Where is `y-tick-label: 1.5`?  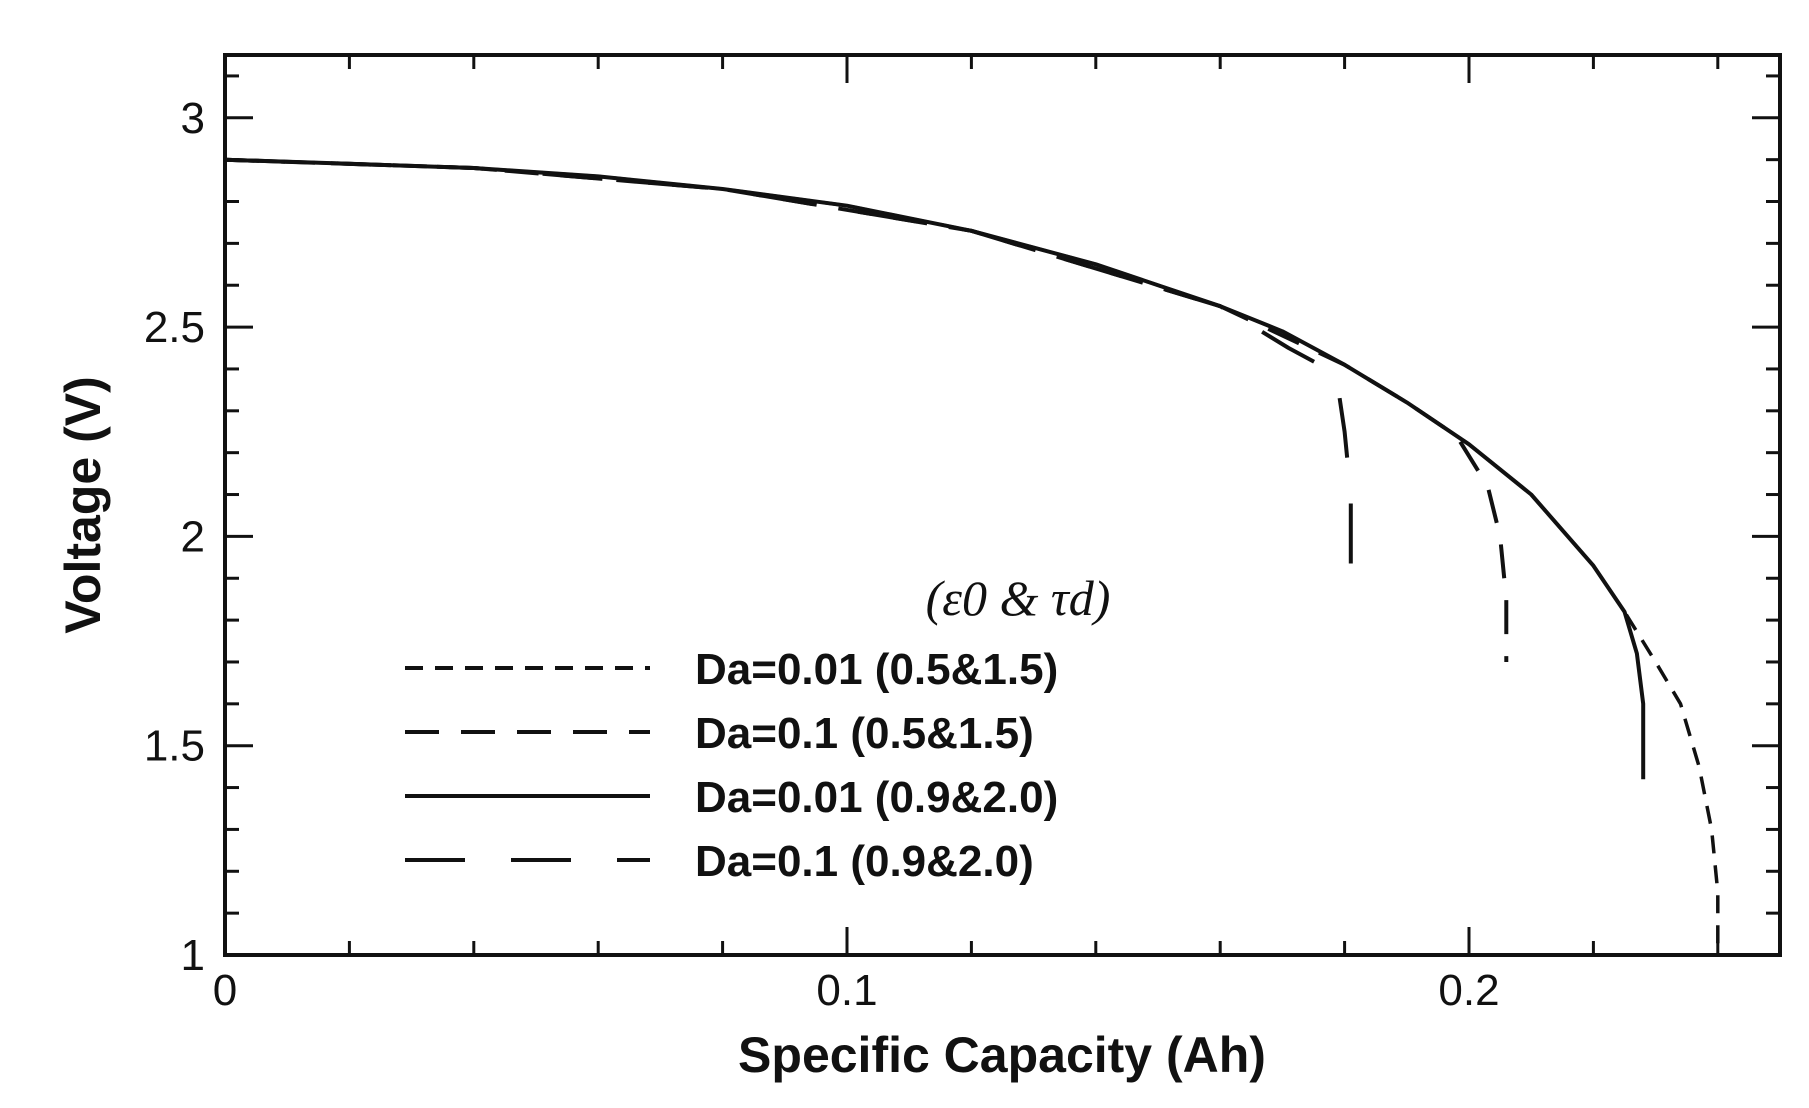 y-tick-label: 1.5 is located at coordinates (174, 746).